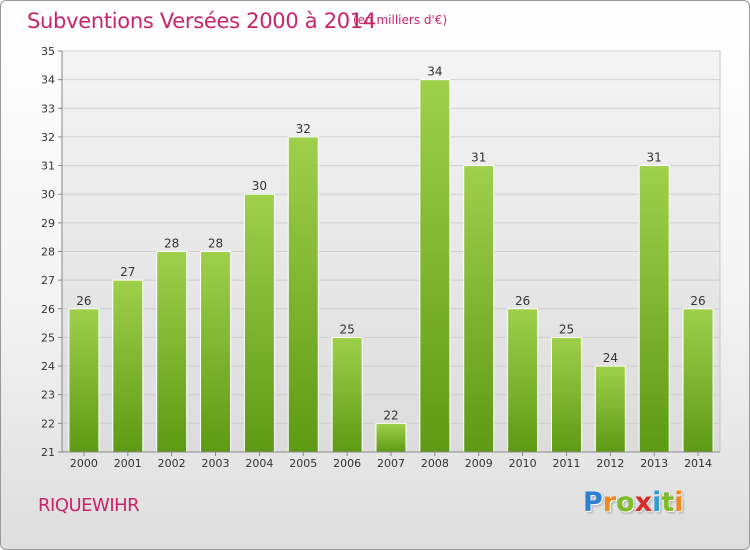 The image size is (750, 550). Describe the element at coordinates (391, 437) in the screenshot. I see `bar-2007` at that location.